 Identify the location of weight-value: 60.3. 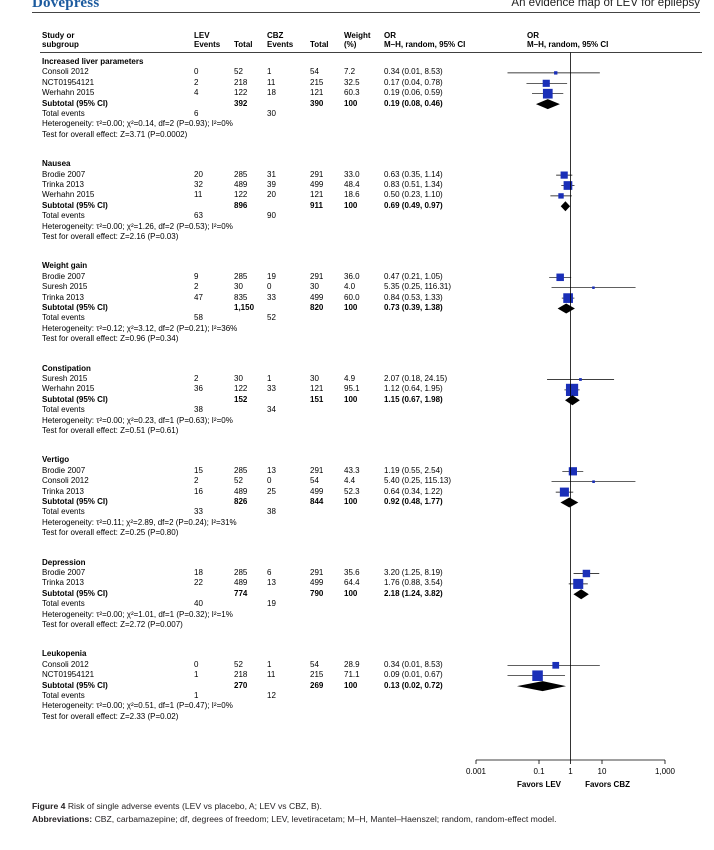
(352, 93).